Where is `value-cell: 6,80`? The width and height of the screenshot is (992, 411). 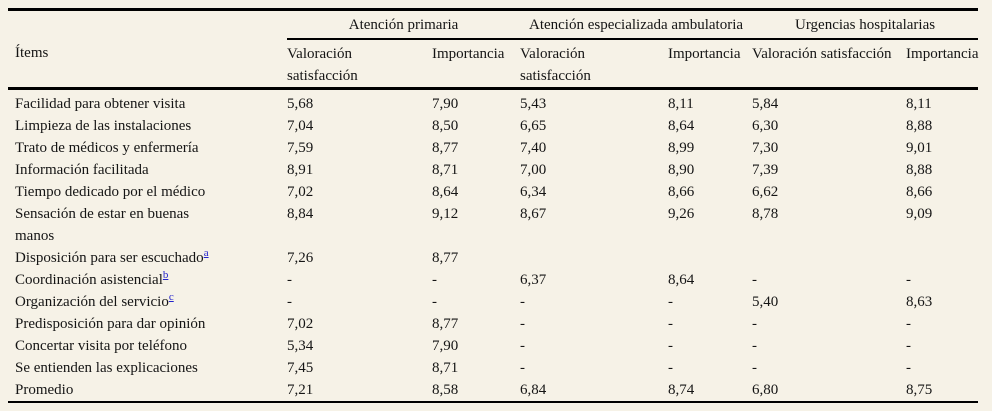 value-cell: 6,80 is located at coordinates (765, 390).